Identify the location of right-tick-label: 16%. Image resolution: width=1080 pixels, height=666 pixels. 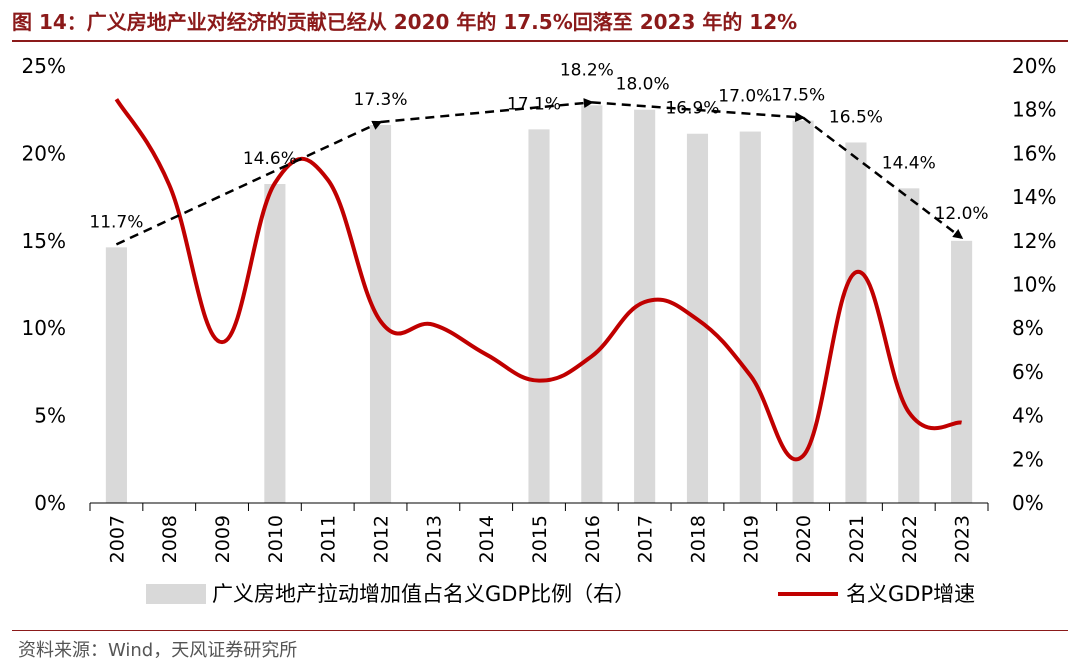
(1034, 153).